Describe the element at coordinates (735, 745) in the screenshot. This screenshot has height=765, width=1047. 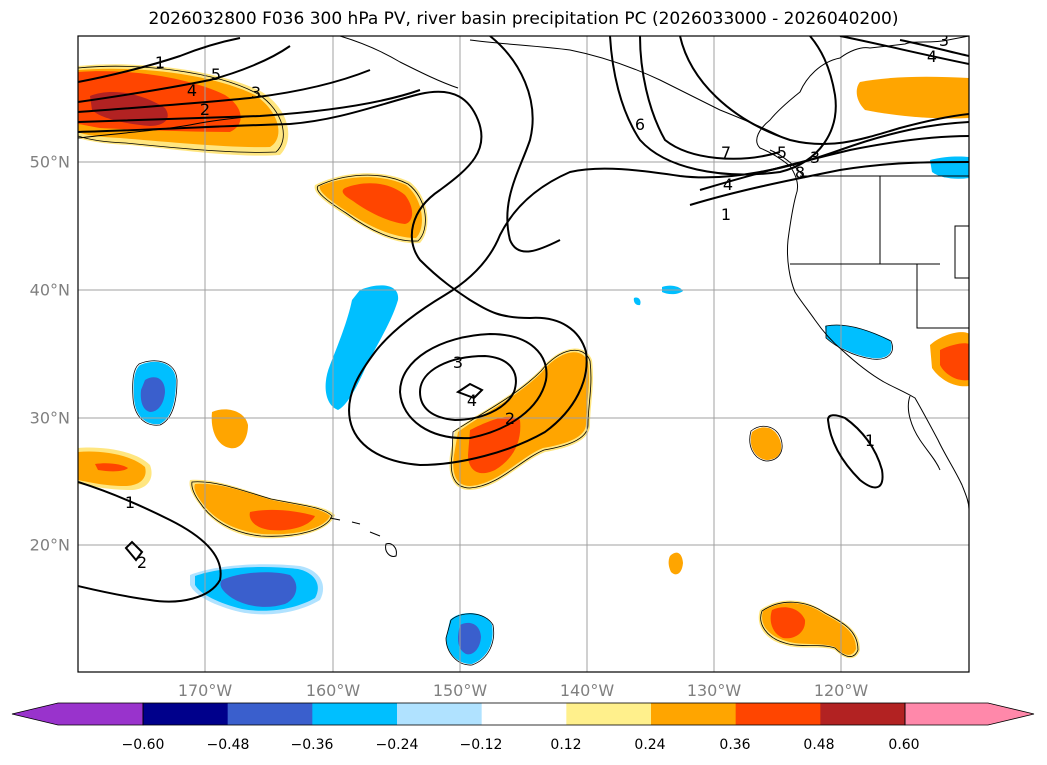
I see `colorbar-tick-label: 0.36` at that location.